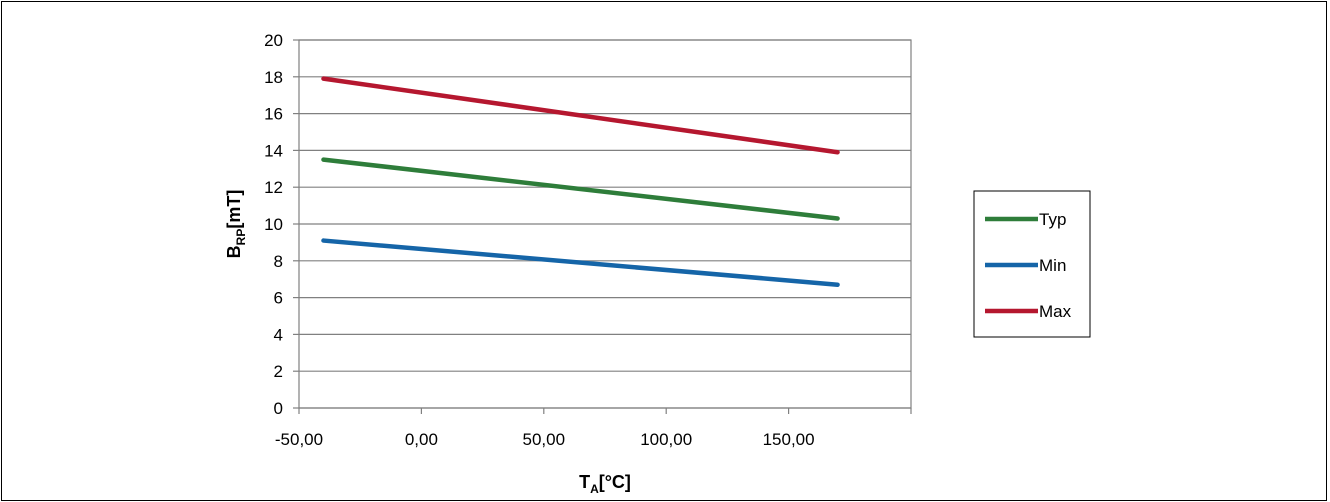 The width and height of the screenshot is (1330, 502). Describe the element at coordinates (1052, 219) in the screenshot. I see `legend-label-typ: Typ` at that location.